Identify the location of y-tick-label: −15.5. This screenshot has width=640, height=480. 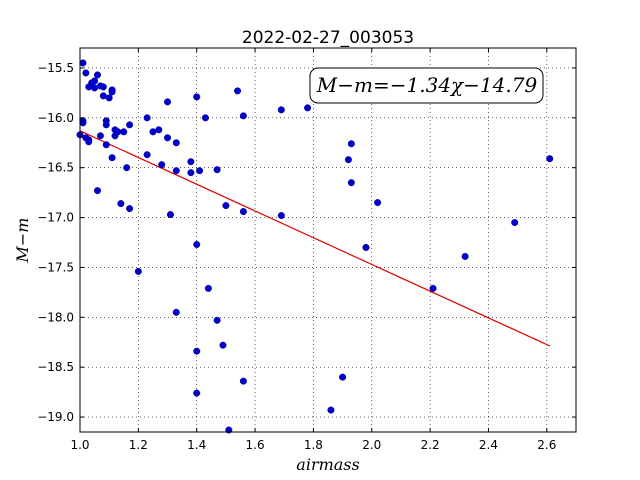
(55, 68).